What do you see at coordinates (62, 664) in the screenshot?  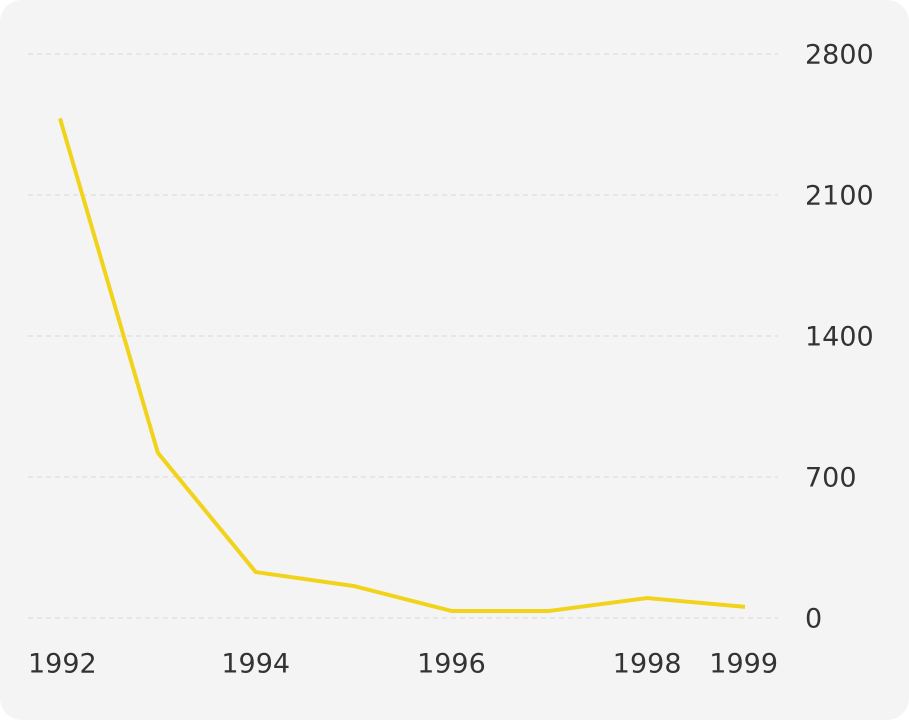 I see `x-tick-label: 1992` at bounding box center [62, 664].